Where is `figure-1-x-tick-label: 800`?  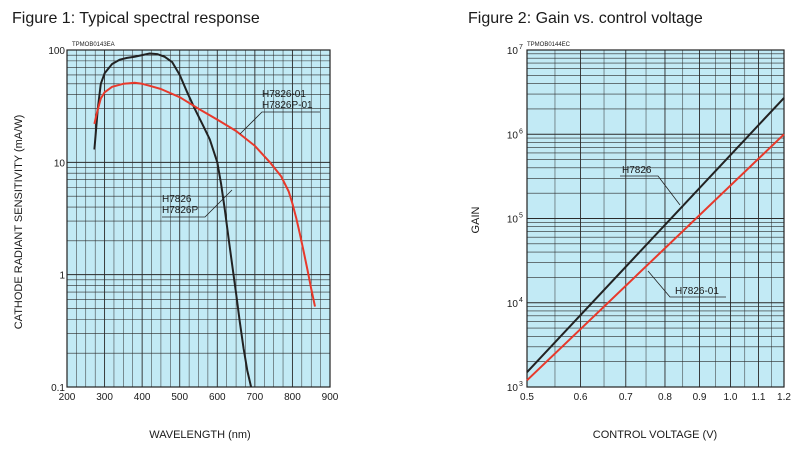 figure-1-x-tick-label: 800 is located at coordinates (292, 397).